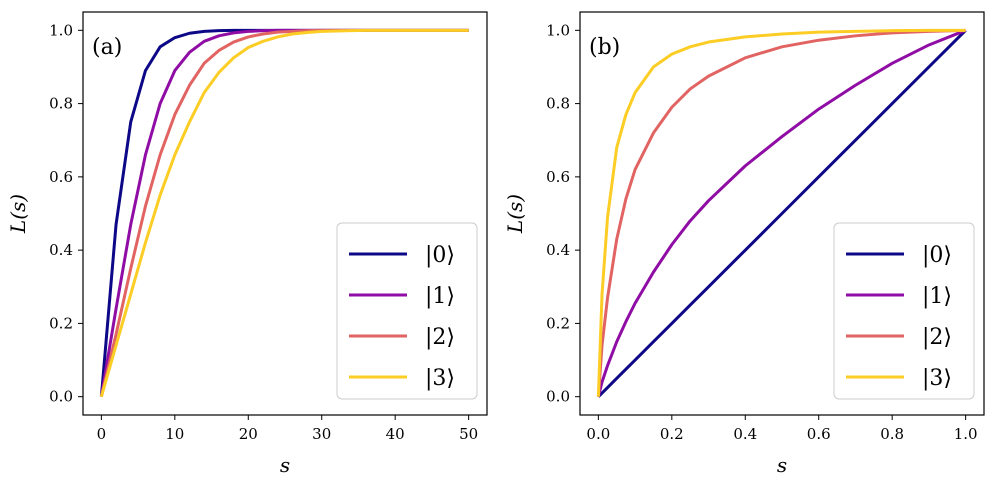 The height and width of the screenshot is (489, 997). What do you see at coordinates (819, 434) in the screenshot?
I see `x-tick-label: 0.6` at bounding box center [819, 434].